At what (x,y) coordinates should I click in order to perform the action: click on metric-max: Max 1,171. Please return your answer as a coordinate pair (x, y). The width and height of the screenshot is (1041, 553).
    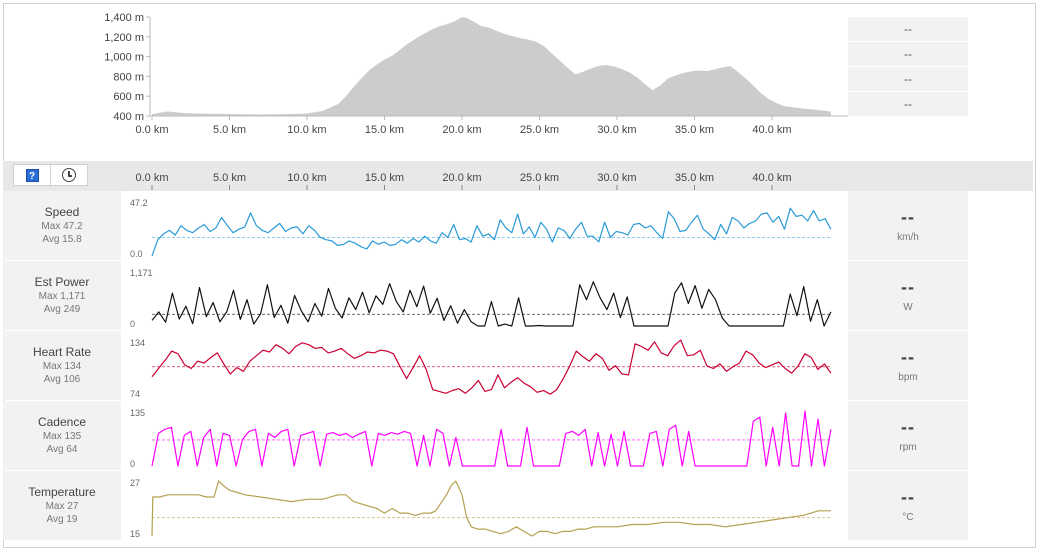
    Looking at the image, I should click on (62, 296).